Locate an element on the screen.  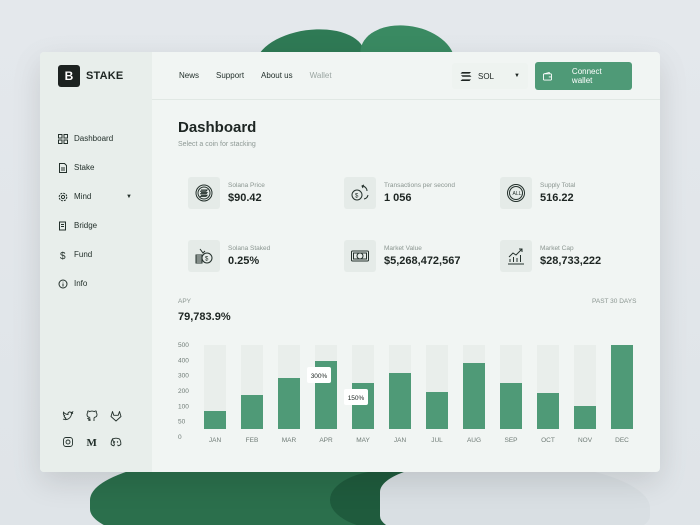
annotation-box is located at coordinates (356, 397).